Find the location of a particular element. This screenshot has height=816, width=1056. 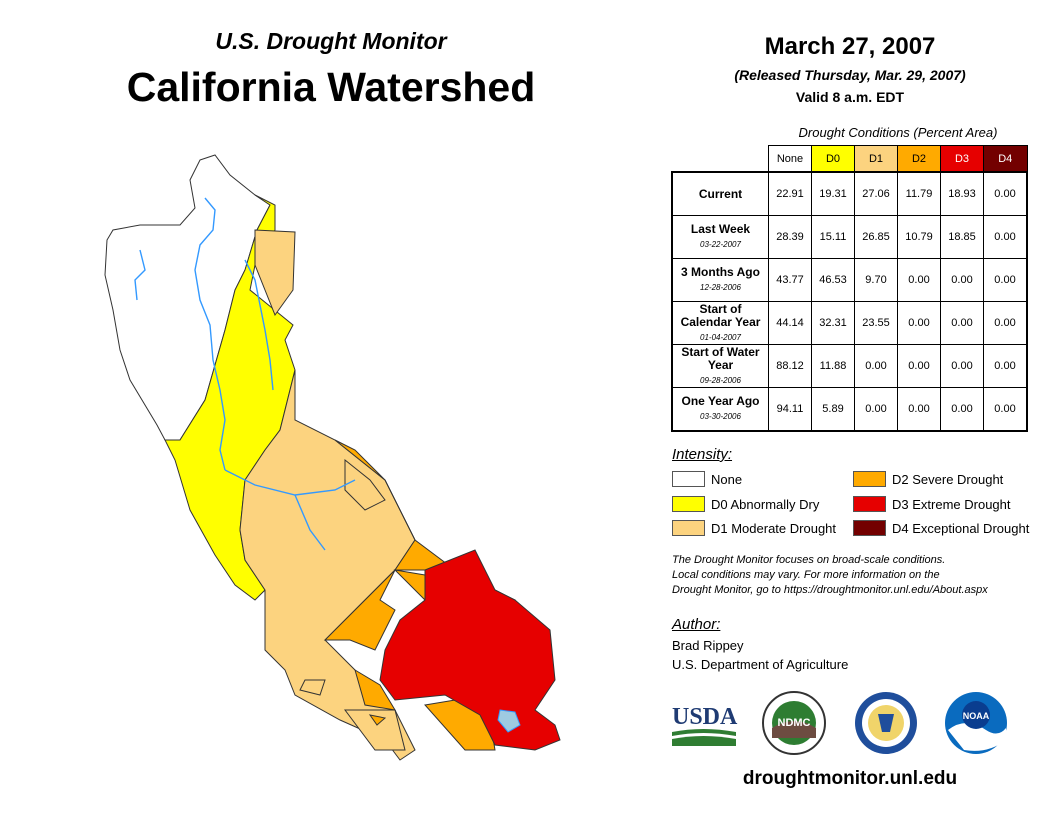

legend-item-d1: D1 Moderate Drought is located at coordinates (754, 528).